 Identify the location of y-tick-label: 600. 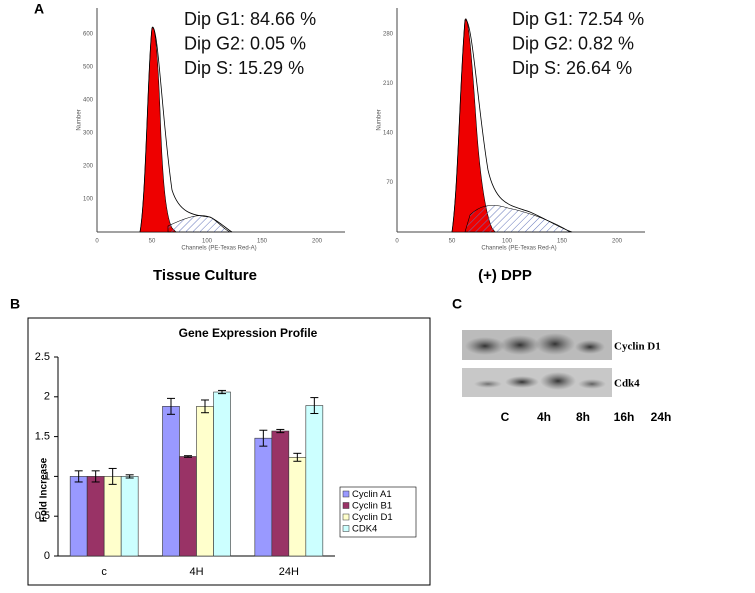
(88, 35).